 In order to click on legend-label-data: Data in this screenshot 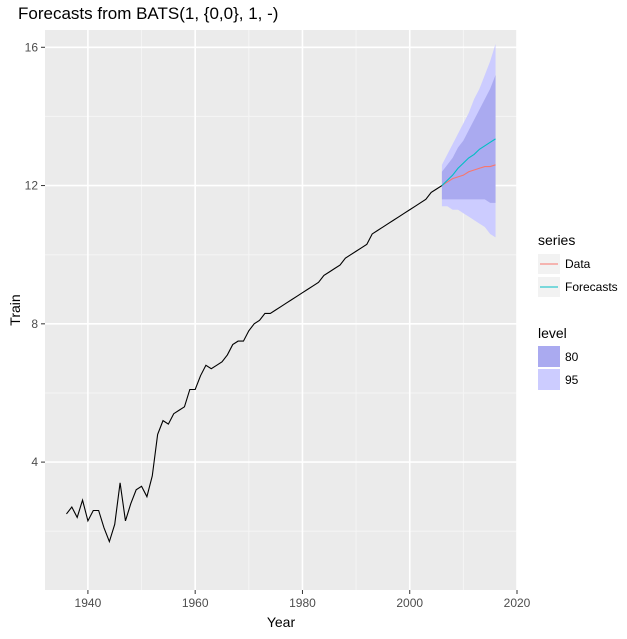, I will do `click(578, 264)`.